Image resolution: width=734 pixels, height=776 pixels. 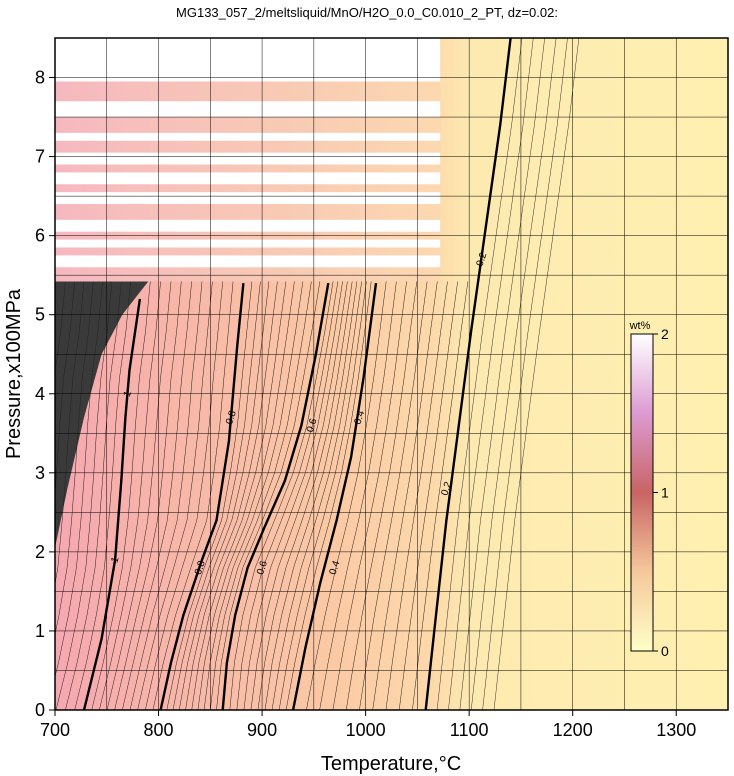 I want to click on x-tick-label: 1100, so click(x=469, y=730).